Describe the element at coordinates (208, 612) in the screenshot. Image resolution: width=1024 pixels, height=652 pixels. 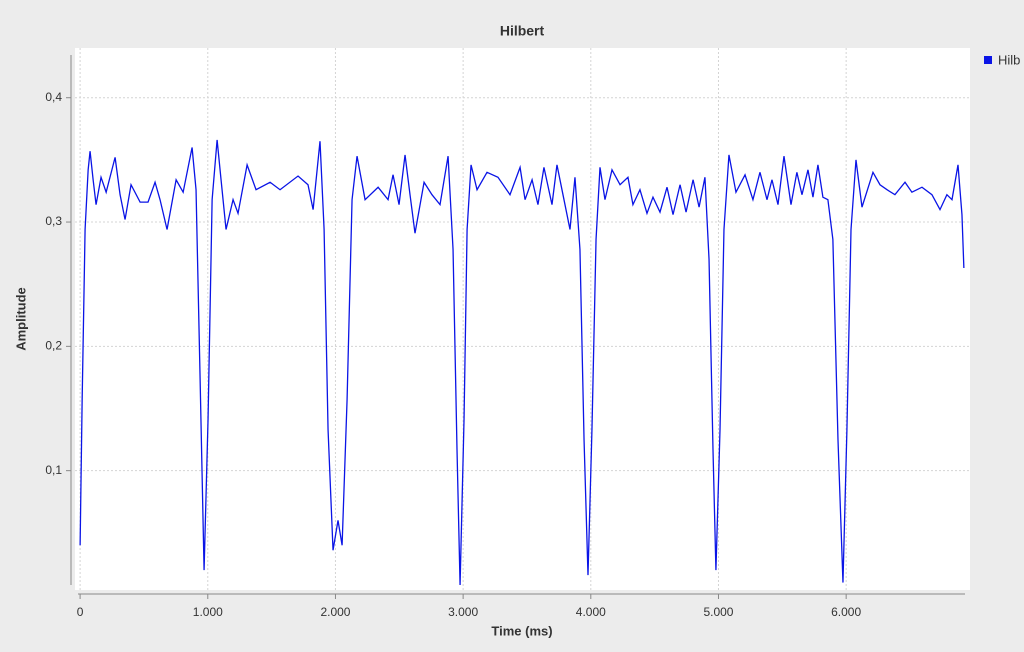
I see `x-tick-label: 1.000` at that location.